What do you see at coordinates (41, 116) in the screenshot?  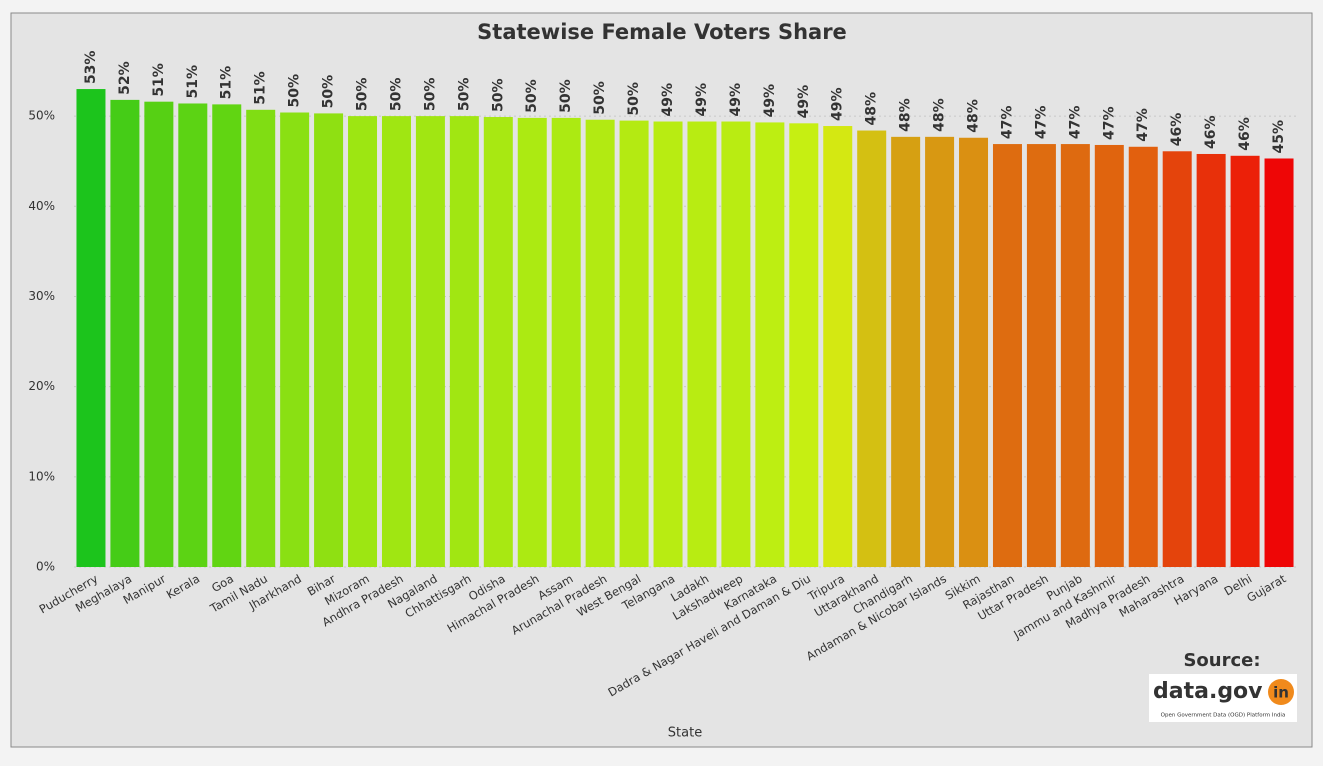 I see `y-tick-label: 50%` at bounding box center [41, 116].